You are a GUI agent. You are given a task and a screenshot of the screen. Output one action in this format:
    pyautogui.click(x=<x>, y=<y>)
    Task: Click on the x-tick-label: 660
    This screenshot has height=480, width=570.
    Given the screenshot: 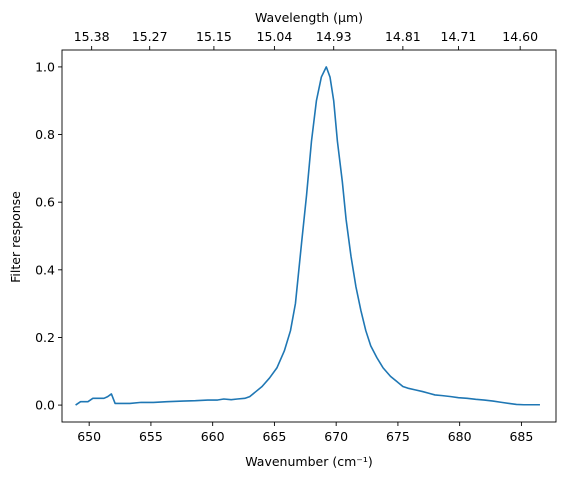 What is the action you would take?
    pyautogui.click(x=213, y=436)
    